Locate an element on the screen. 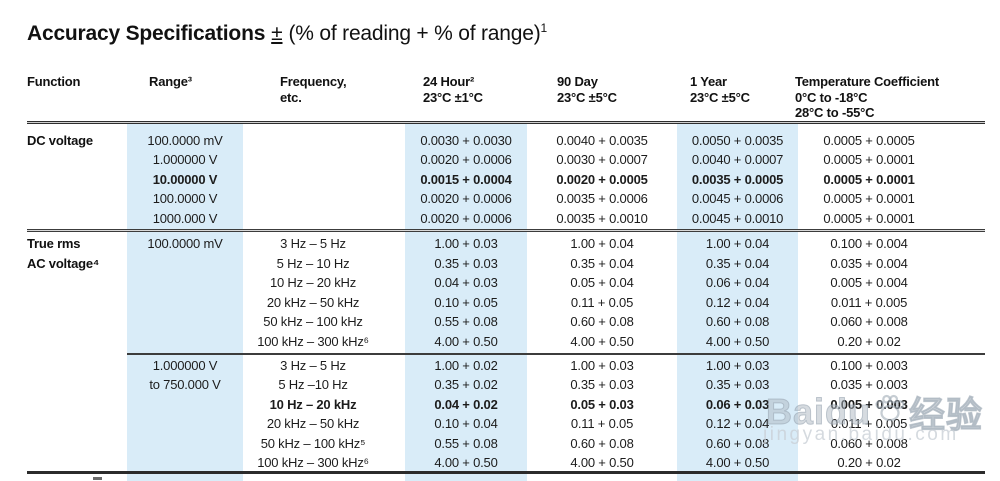 The image size is (1000, 481). cell-c24: 0.35 + 0.02 is located at coordinates (466, 384).